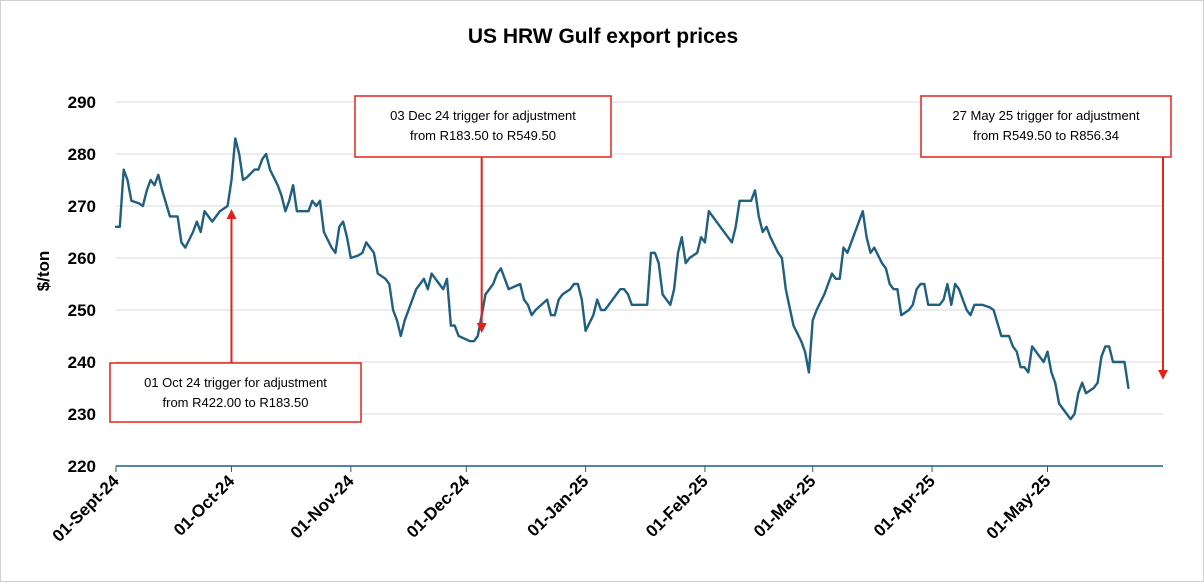  What do you see at coordinates (82, 362) in the screenshot?
I see `y-tick-label: 240` at bounding box center [82, 362].